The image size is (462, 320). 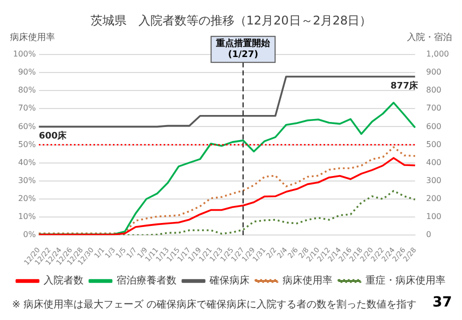 I want to click on y2-tick-label: 800, so click(x=434, y=90).